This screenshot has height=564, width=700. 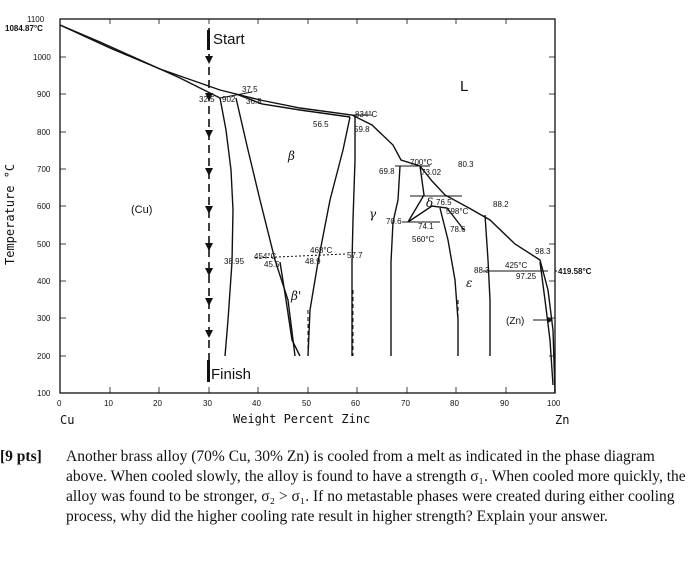 I want to click on label-57-7: 57.7, so click(x=355, y=255).